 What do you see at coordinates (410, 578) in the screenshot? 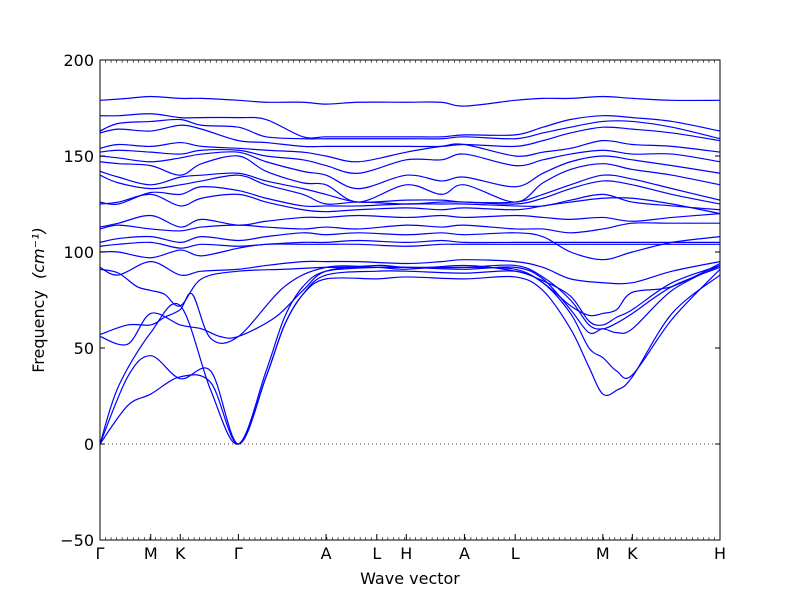
I see `x-axis-label: Wave vector` at bounding box center [410, 578].